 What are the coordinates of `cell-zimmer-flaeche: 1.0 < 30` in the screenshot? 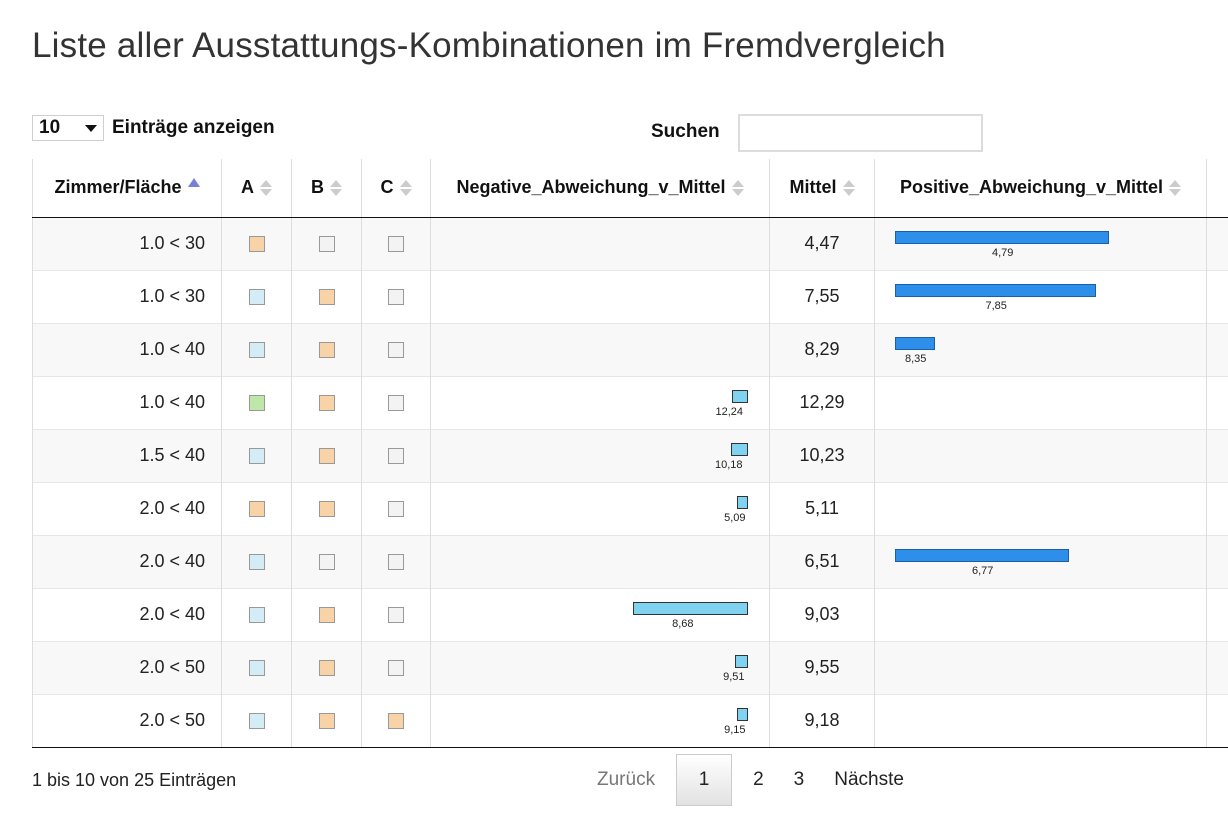 It's located at (127, 243).